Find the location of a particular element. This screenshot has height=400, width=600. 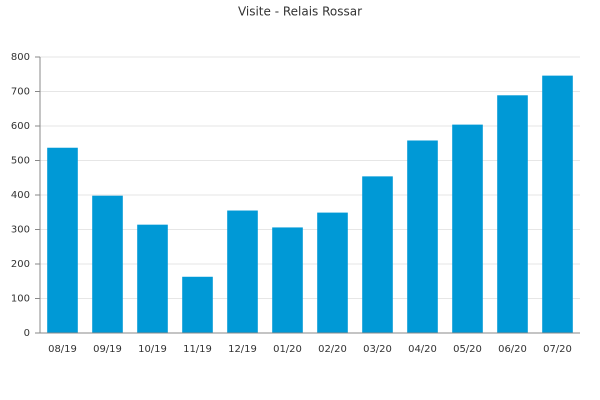

x-tick-label: 12/19 is located at coordinates (242, 349).